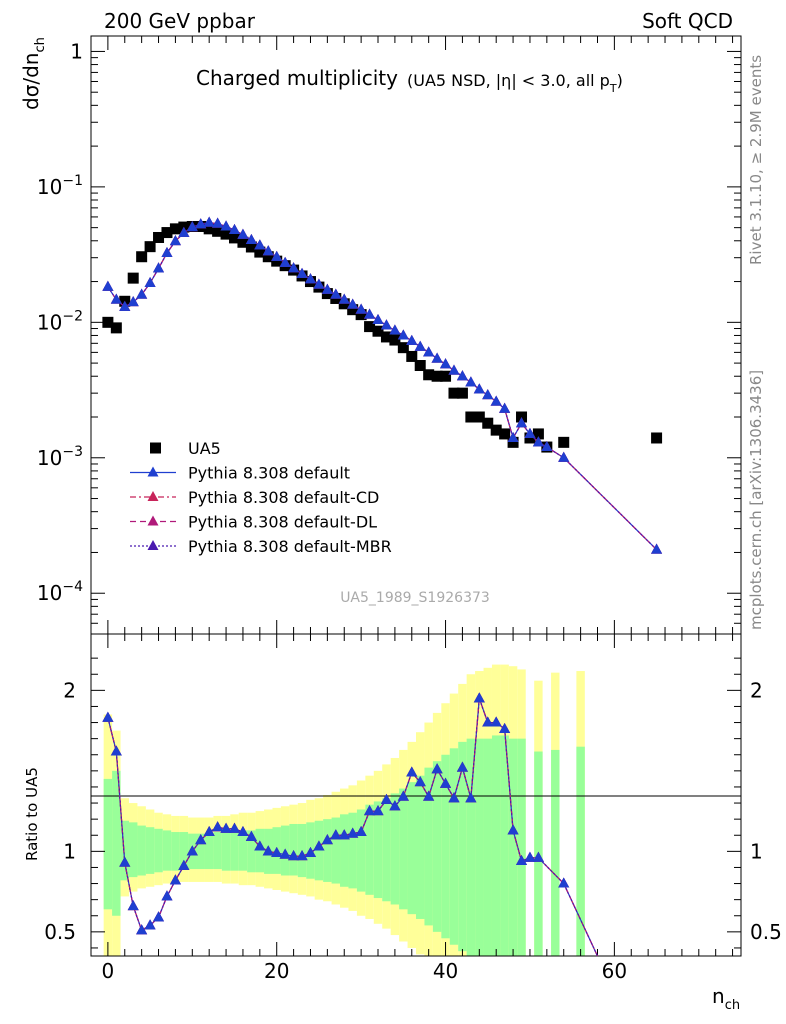  I want to click on mcplots-label: mcplots.cern.ch [arXiv:1306.3436], so click(756, 500).